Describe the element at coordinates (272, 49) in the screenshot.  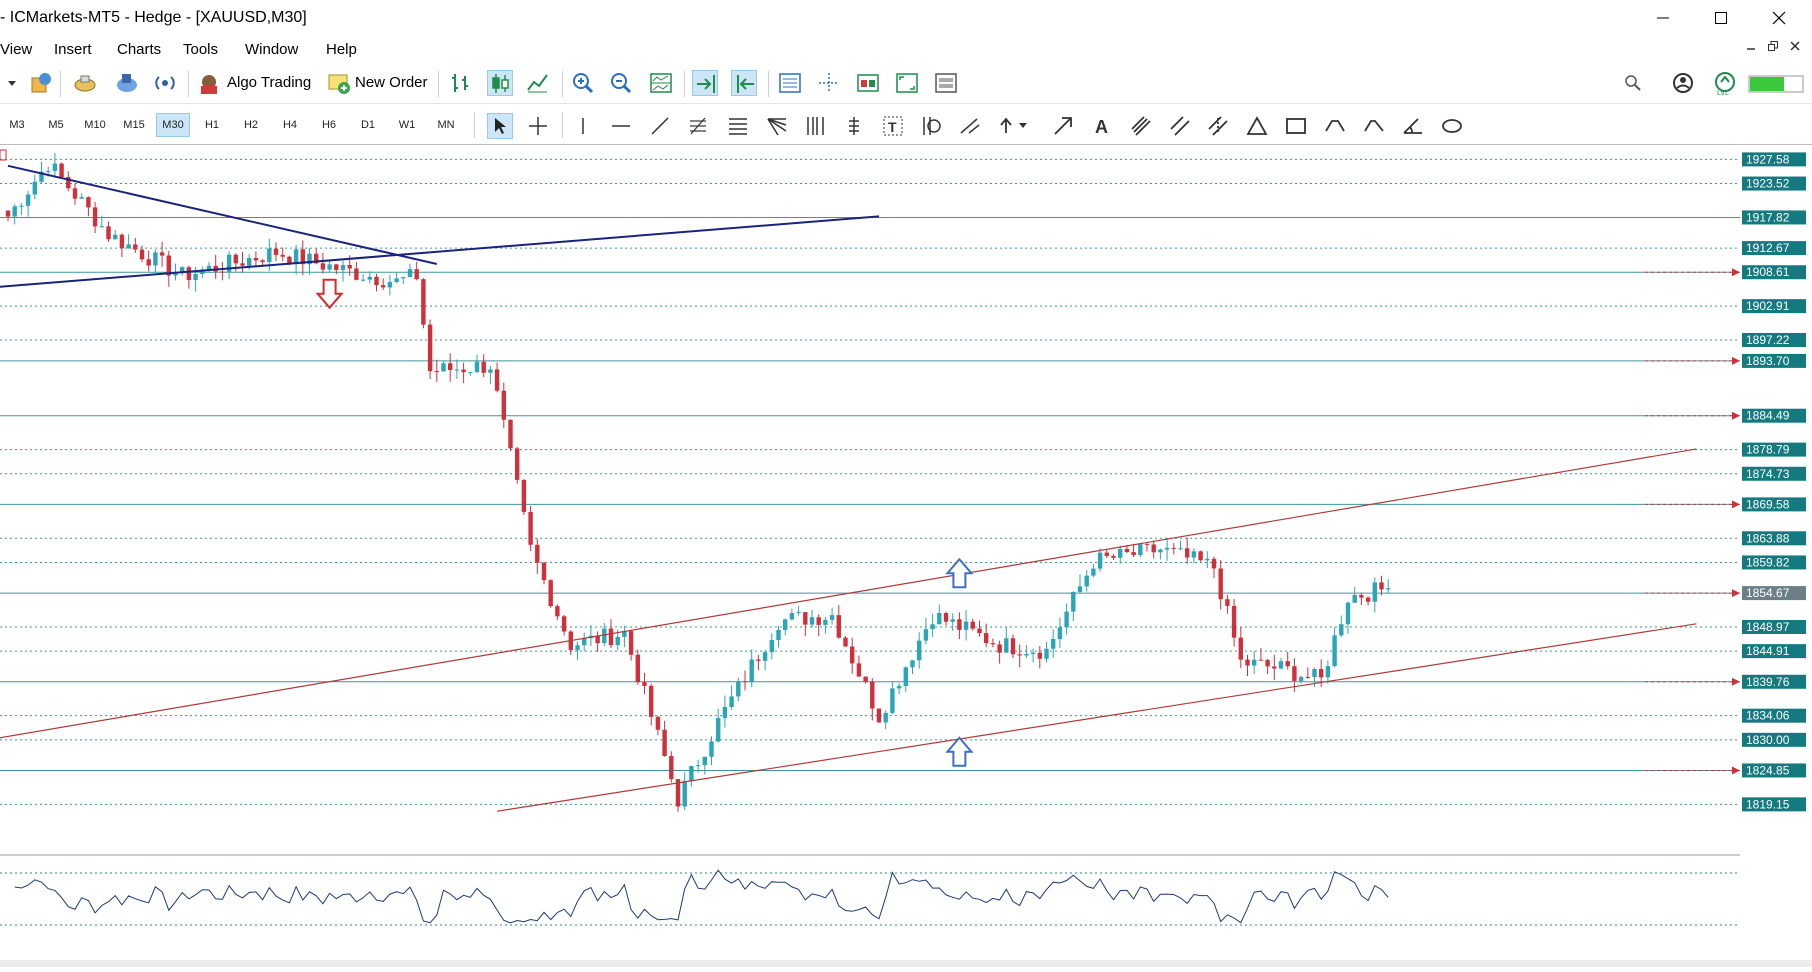
I see `menu-window: Window` at that location.